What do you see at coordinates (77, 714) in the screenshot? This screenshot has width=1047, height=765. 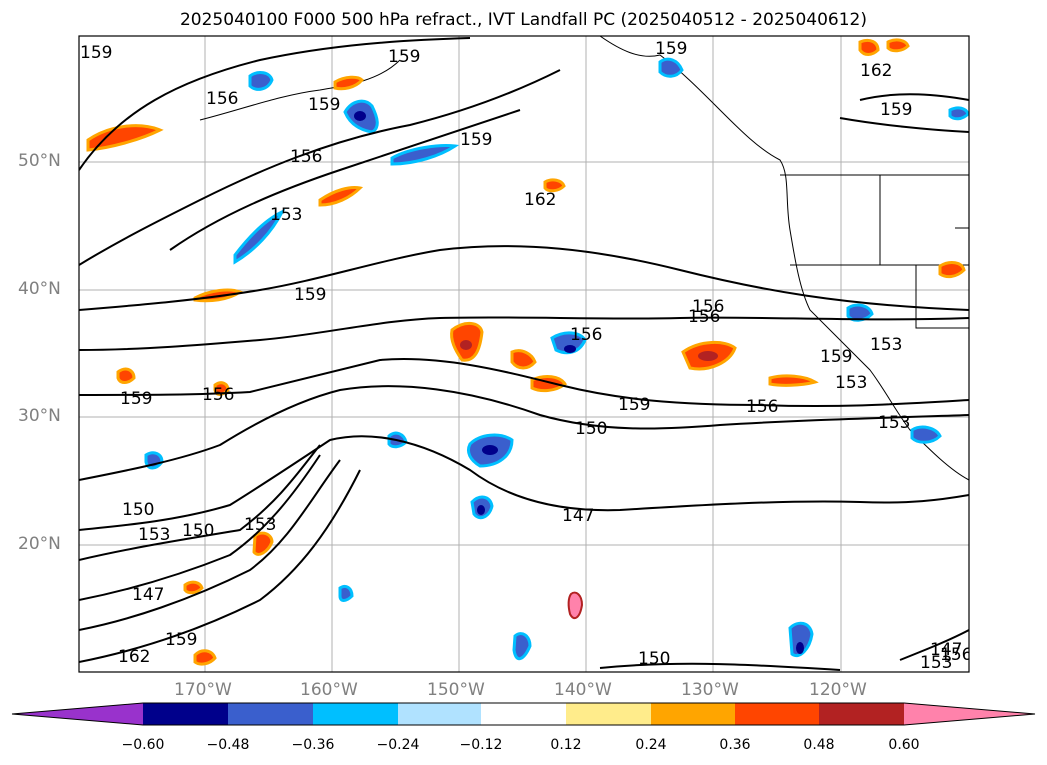 I see `colorbar-extend-min` at bounding box center [77, 714].